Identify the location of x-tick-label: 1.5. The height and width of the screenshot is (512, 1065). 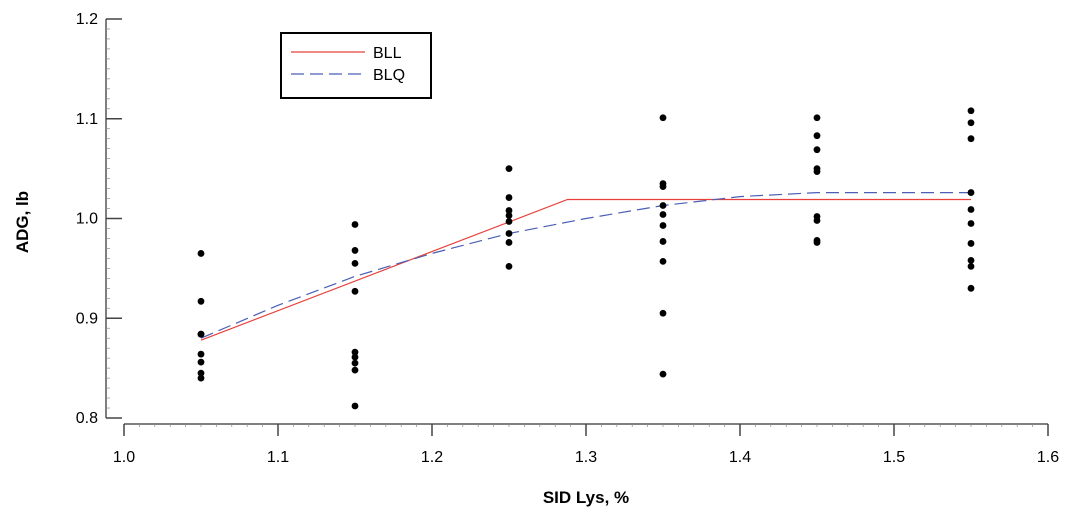
(894, 457).